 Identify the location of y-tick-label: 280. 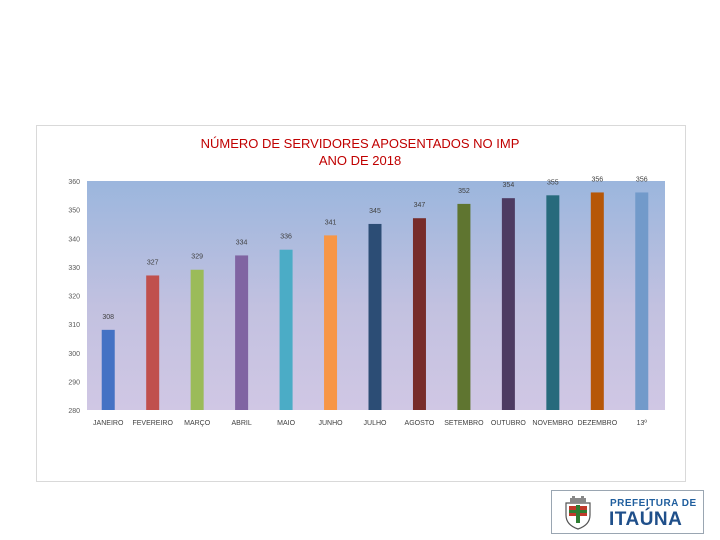
(74, 411).